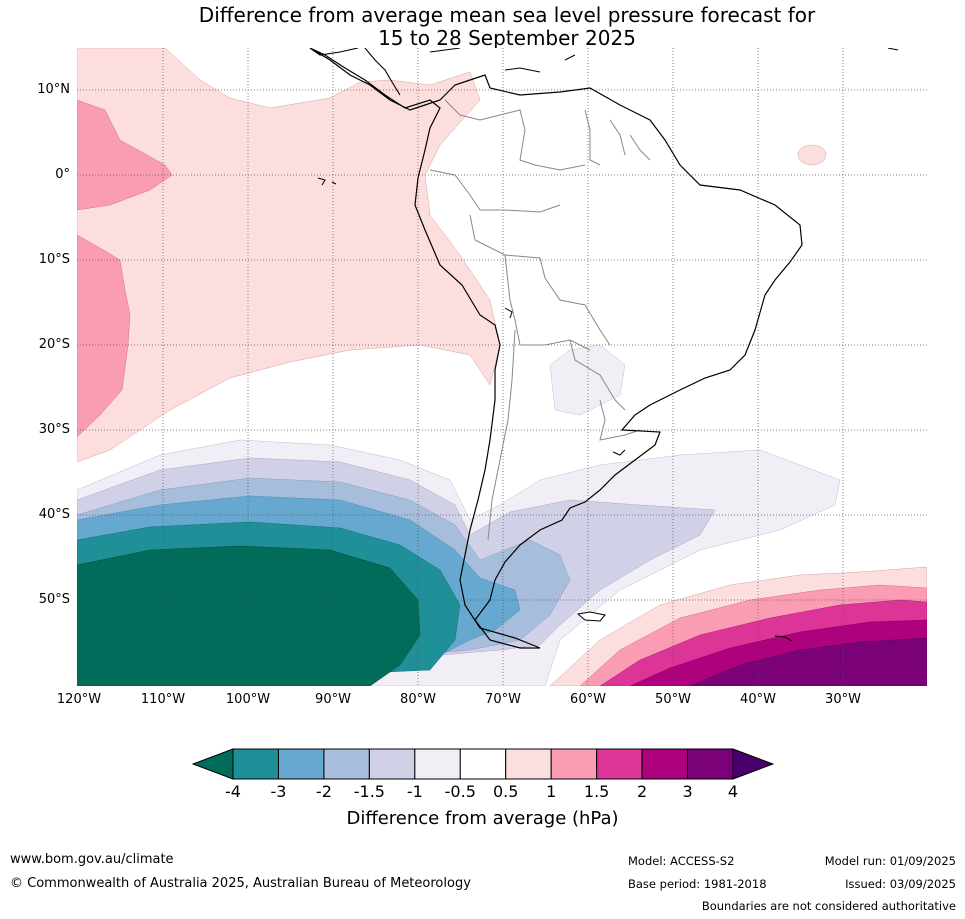  Describe the element at coordinates (54, 514) in the screenshot. I see `lat-label-40s: 40°S` at that location.